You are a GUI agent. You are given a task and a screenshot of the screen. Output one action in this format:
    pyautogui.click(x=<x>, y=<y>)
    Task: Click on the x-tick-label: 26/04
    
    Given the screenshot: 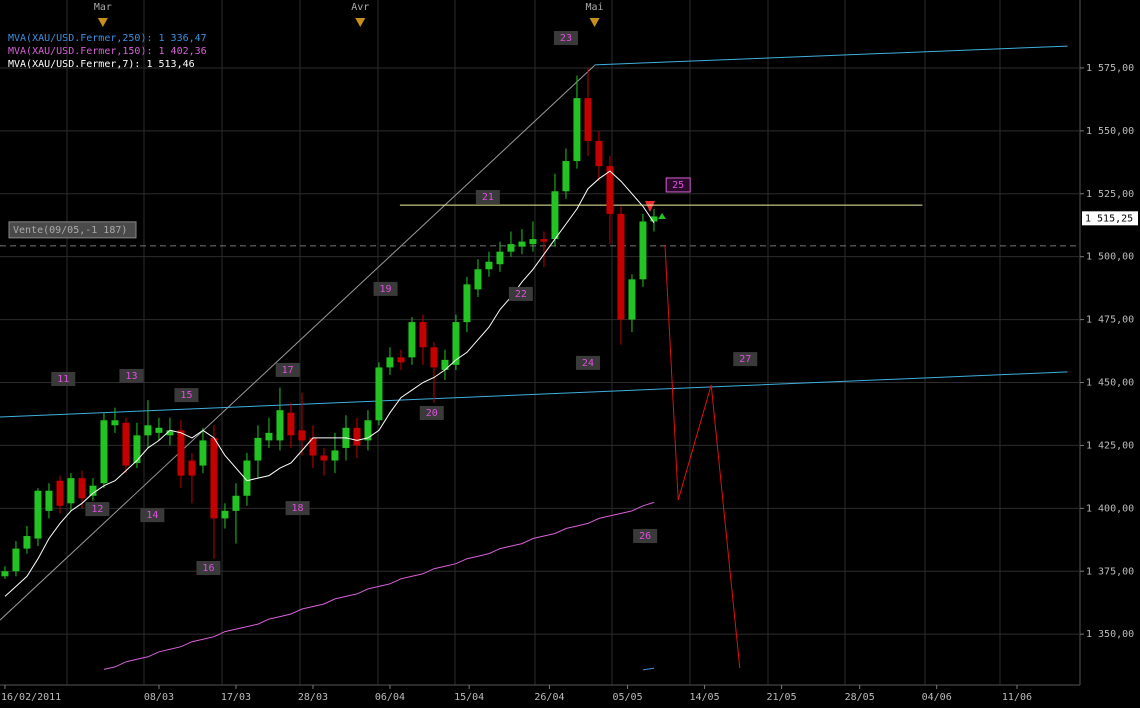 What is the action you would take?
    pyautogui.click(x=549, y=697)
    